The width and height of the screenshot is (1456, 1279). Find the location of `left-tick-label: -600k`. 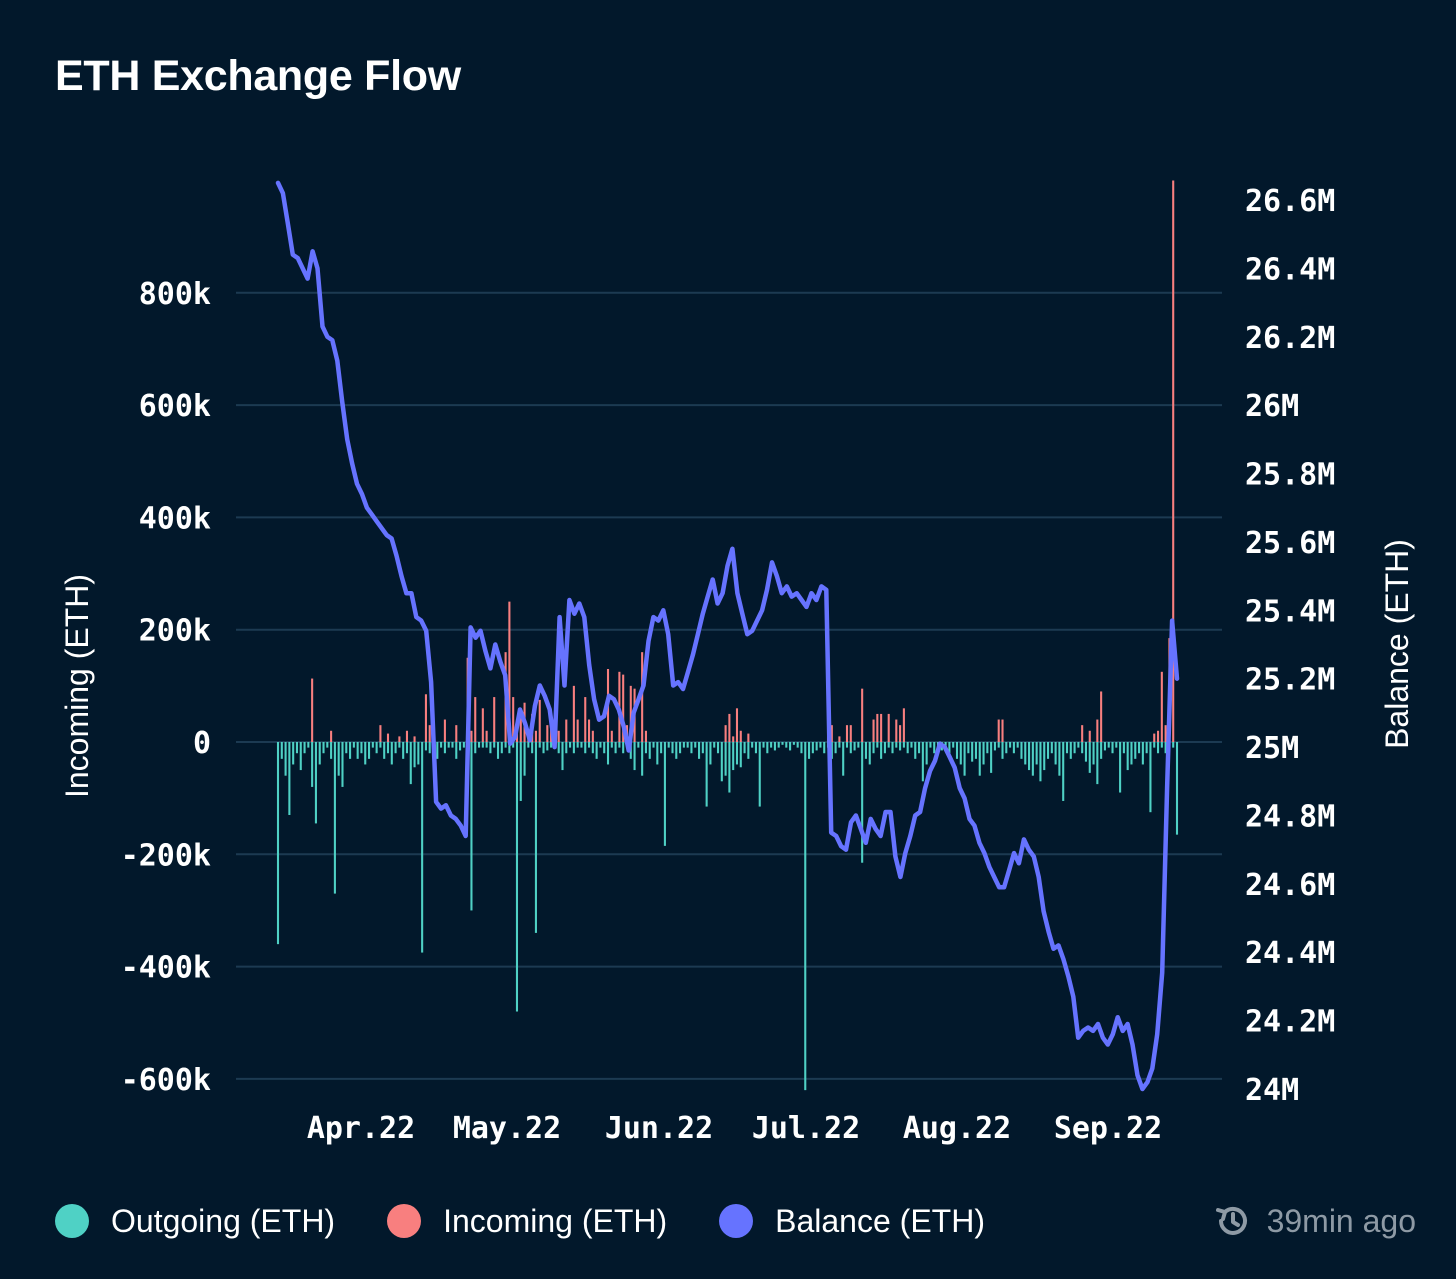

left-tick-label: -600k is located at coordinates (166, 1080).